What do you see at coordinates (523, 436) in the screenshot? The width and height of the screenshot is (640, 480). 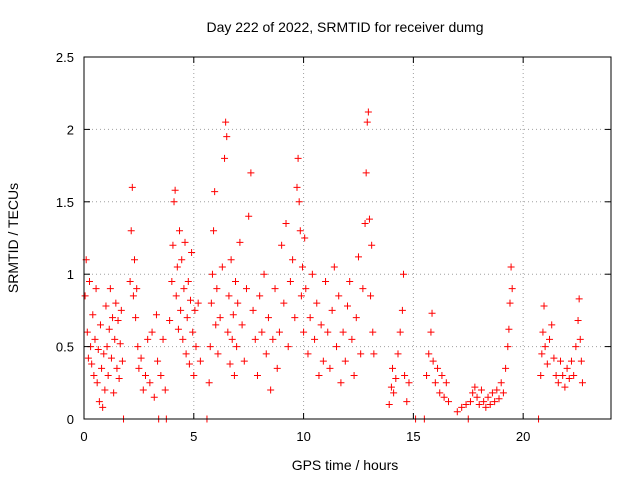 I see `x-tick-label: 20` at bounding box center [523, 436].